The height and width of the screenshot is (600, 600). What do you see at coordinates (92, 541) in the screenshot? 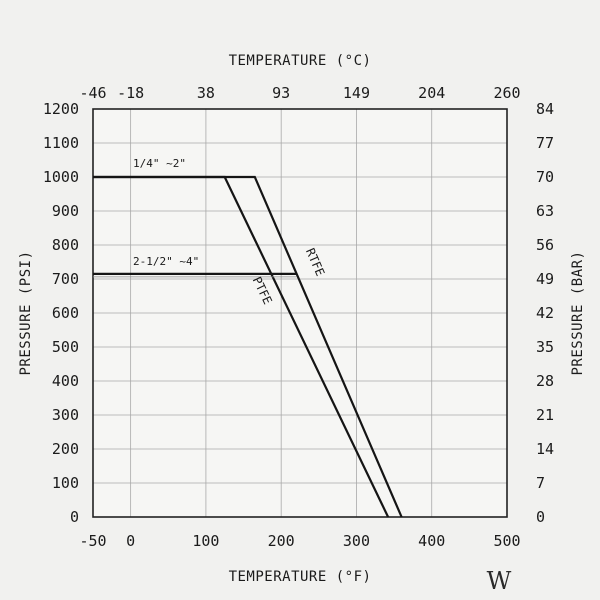
I see `x-tick-label-bottom: -50` at bounding box center [92, 541].